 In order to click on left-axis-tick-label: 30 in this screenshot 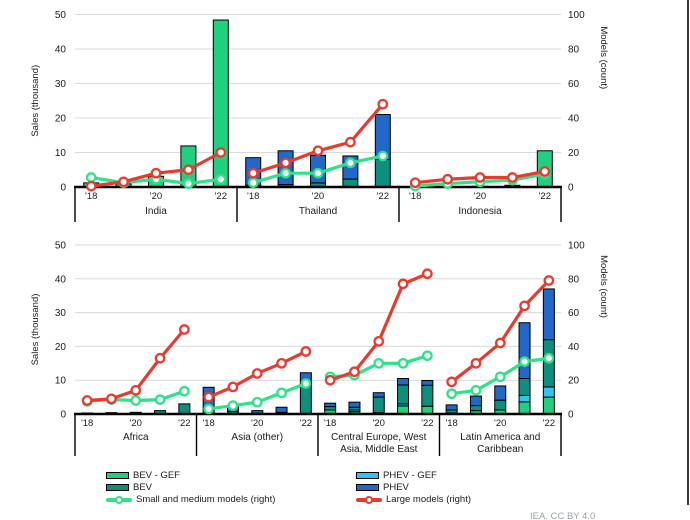, I will do `click(61, 313)`.